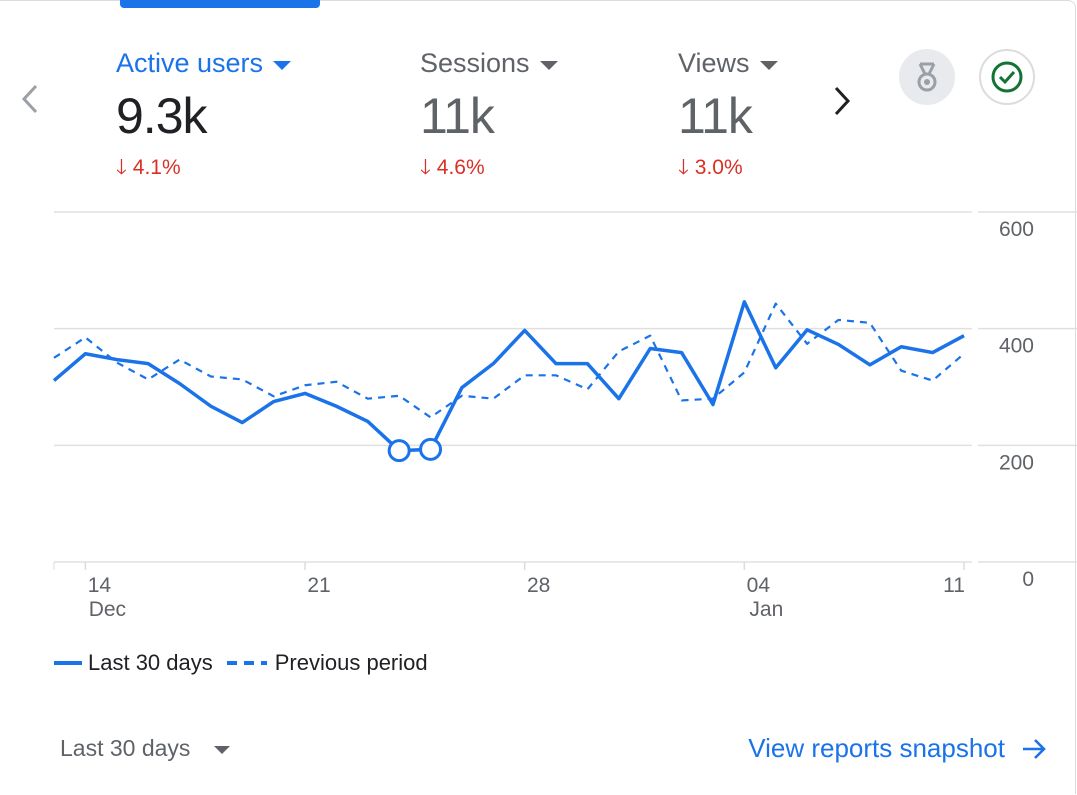  Describe the element at coordinates (509, 360) in the screenshot. I see `previous-period-line` at that location.